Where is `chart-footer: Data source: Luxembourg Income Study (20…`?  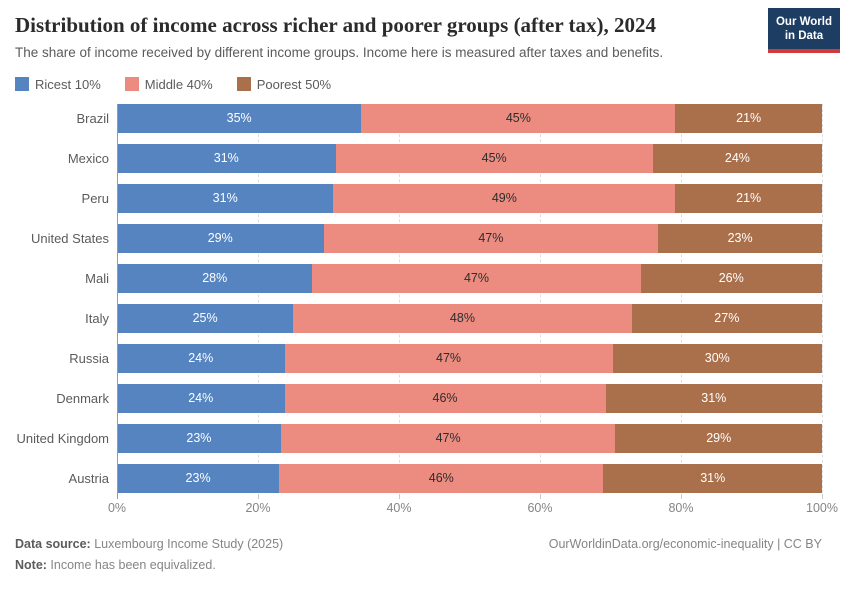 chart-footer: Data source: Luxembourg Income Study (20… is located at coordinates (418, 555).